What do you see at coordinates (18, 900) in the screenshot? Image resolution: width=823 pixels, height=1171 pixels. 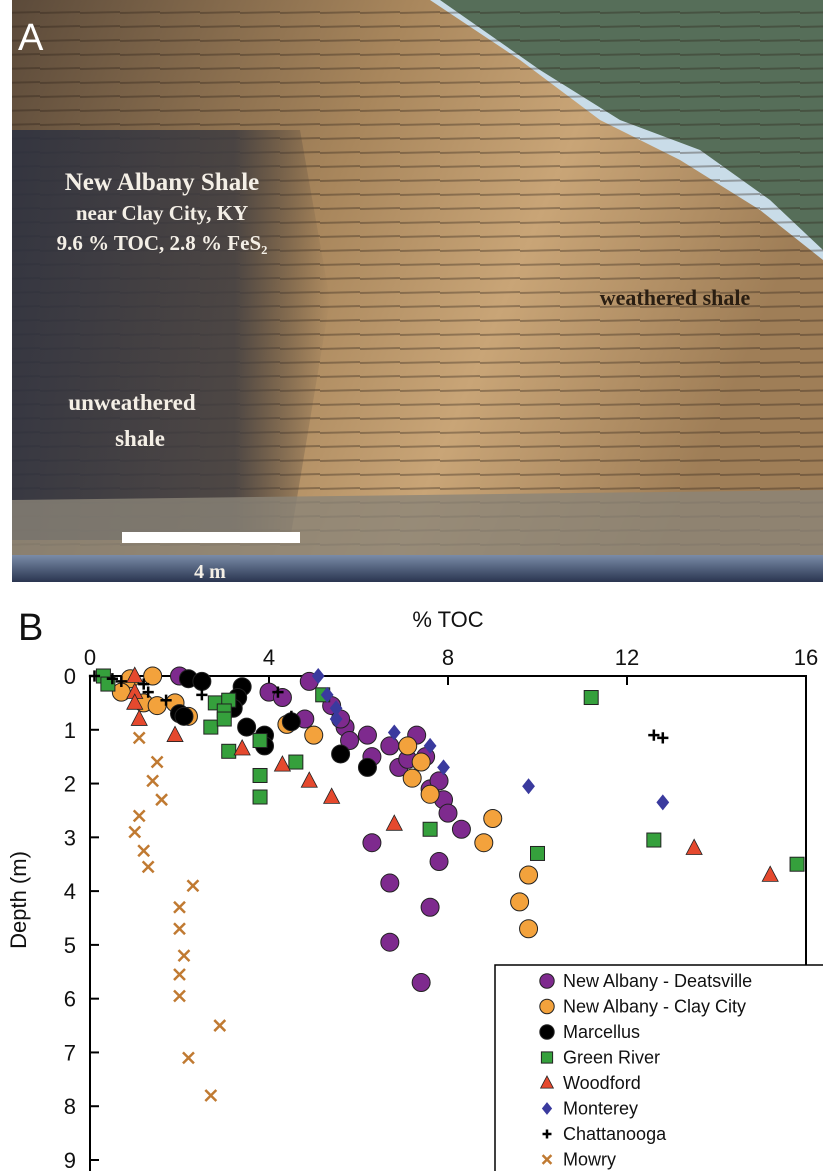 I see `y-axis-title: Depth (m)` at bounding box center [18, 900].